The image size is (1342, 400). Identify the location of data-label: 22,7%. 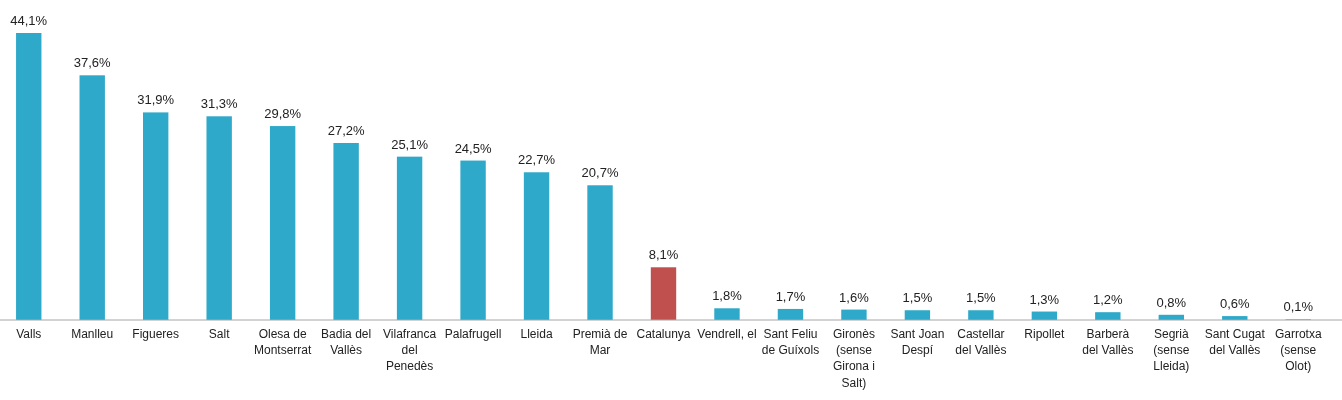
(537, 160).